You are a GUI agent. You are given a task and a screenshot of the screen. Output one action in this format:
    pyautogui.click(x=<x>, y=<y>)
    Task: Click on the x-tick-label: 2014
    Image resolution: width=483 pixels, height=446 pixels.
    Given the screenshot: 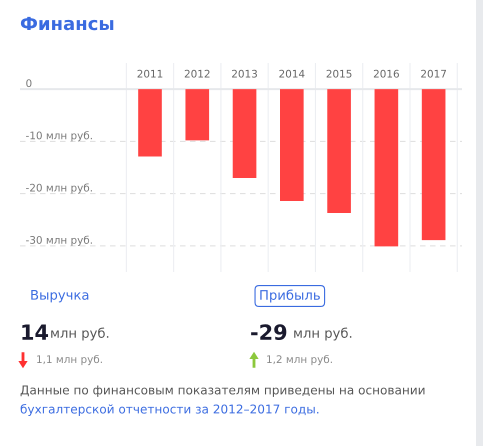 What is the action you would take?
    pyautogui.click(x=291, y=74)
    